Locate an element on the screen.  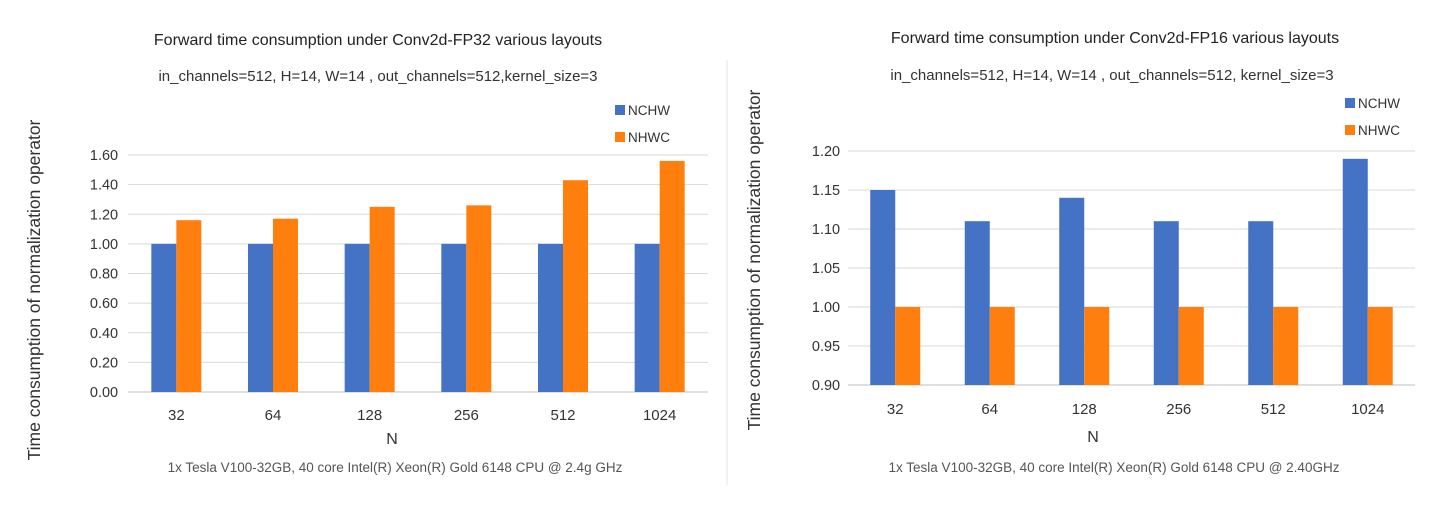
y-tick-label: 0.00 is located at coordinates (104, 393).